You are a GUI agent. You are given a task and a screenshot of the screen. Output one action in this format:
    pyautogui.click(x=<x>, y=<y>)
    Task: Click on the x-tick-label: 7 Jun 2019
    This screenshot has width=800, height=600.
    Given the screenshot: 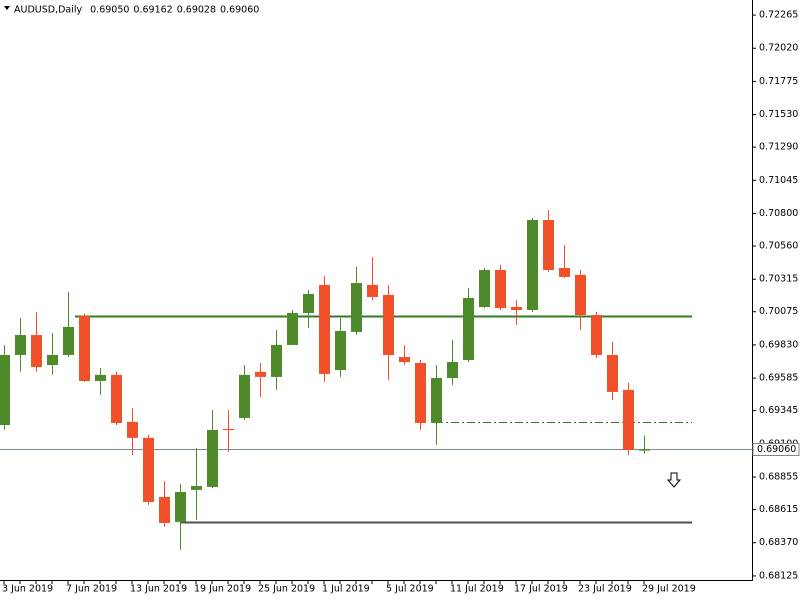 What is the action you would take?
    pyautogui.click(x=91, y=589)
    